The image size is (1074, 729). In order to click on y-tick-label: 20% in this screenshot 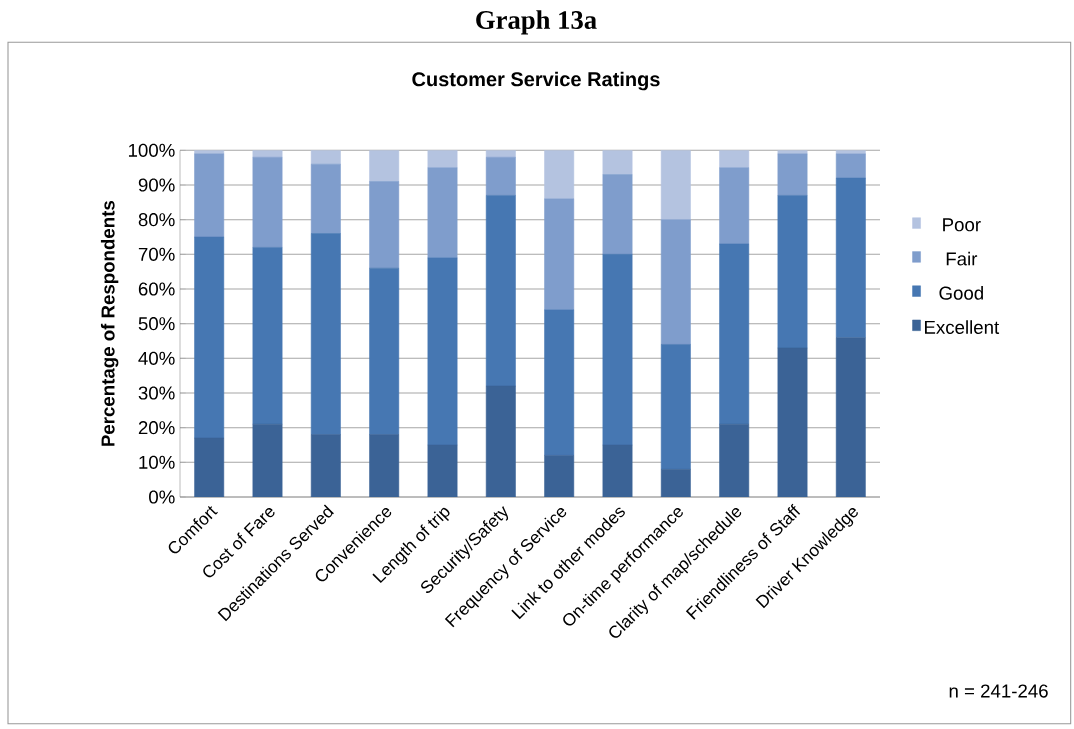, I will do `click(156, 428)`.